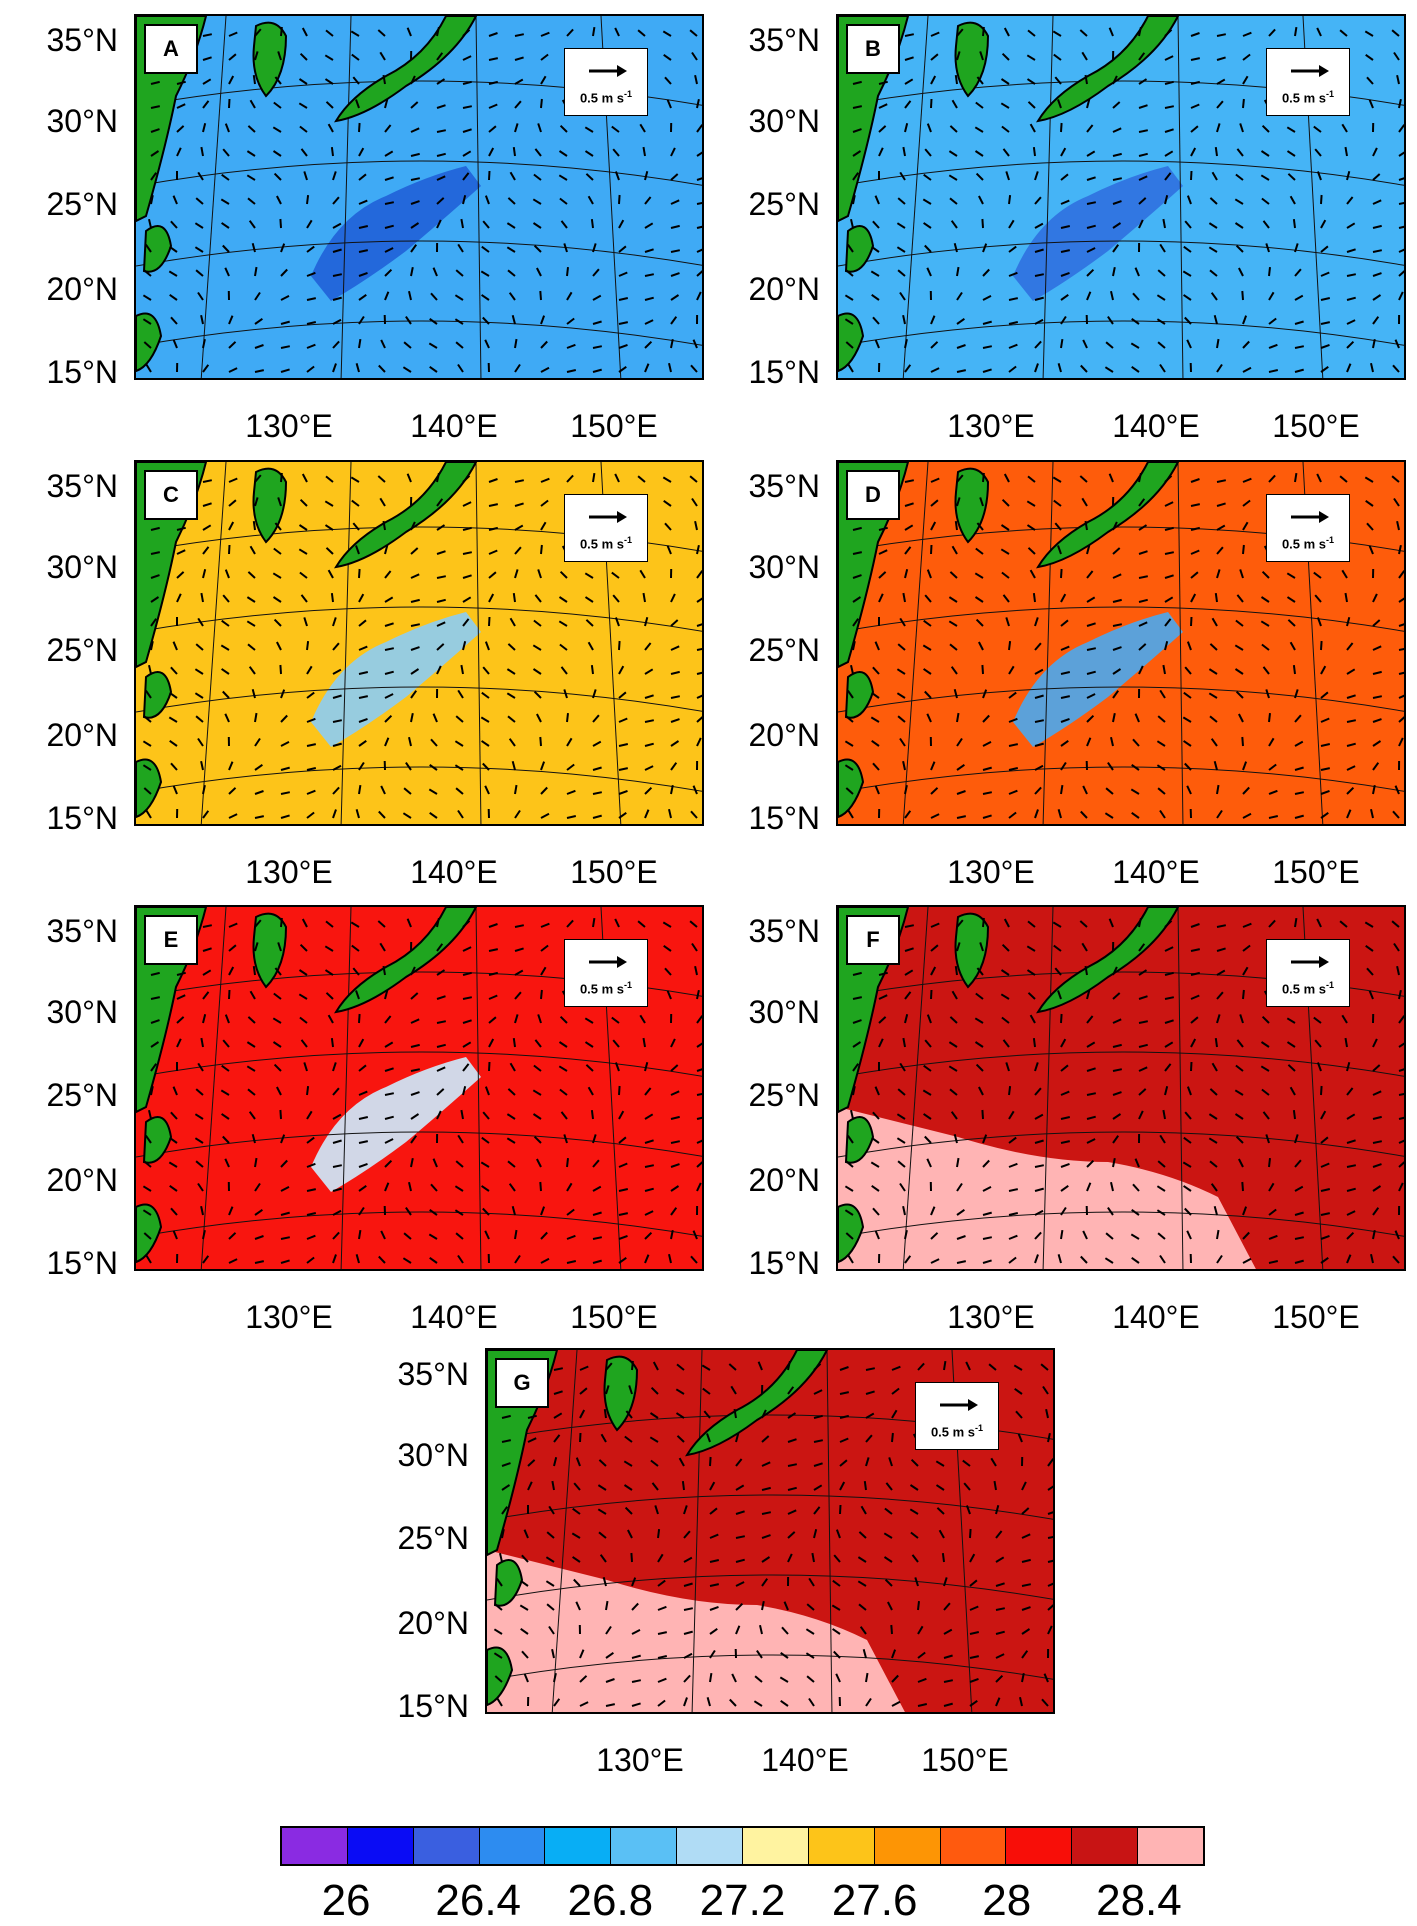 The height and width of the screenshot is (1926, 1417). I want to click on map-frame: A 0.5 m s-1, so click(419, 197).